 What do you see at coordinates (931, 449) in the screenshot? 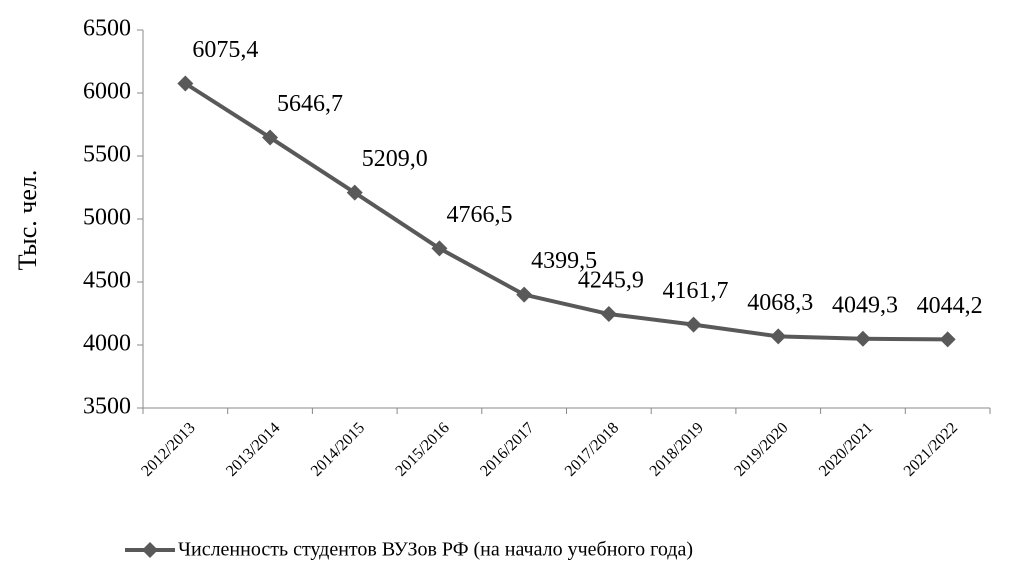
I see `x-tick-label: 2021/2022` at bounding box center [931, 449].